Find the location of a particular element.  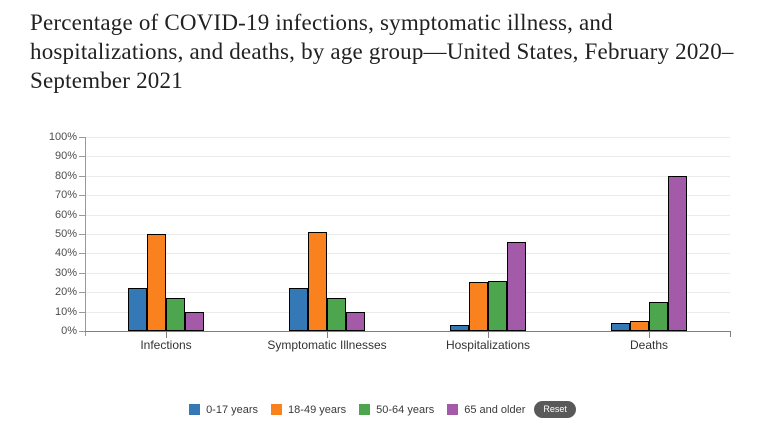

bar-18-49-years-symptomatic-illnesses is located at coordinates (317, 281).